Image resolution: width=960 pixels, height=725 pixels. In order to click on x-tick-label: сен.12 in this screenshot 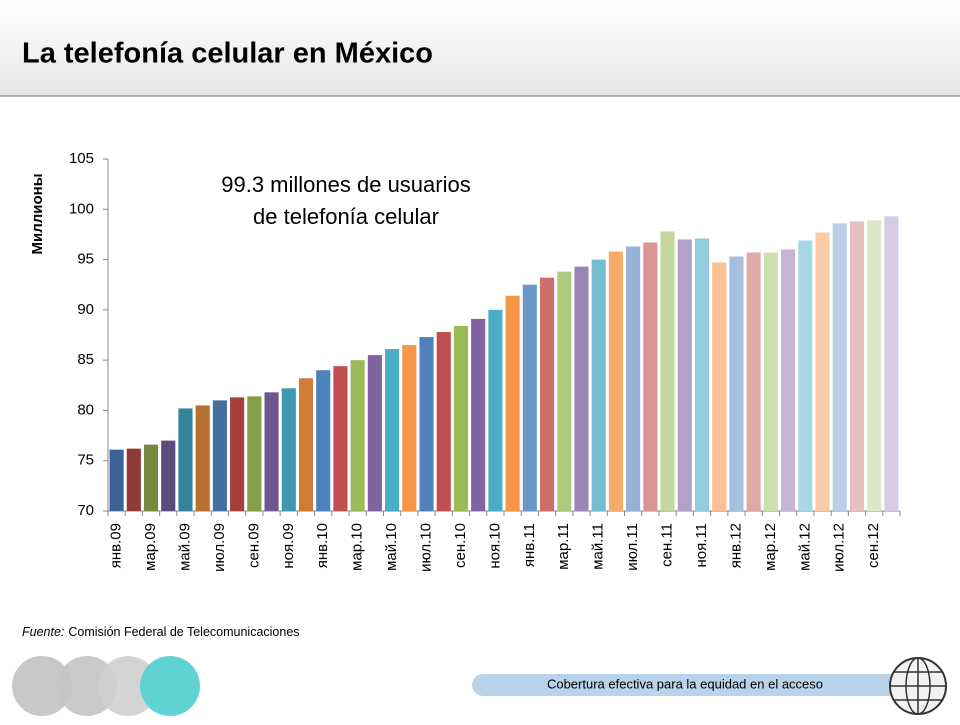, I will do `click(873, 545)`.